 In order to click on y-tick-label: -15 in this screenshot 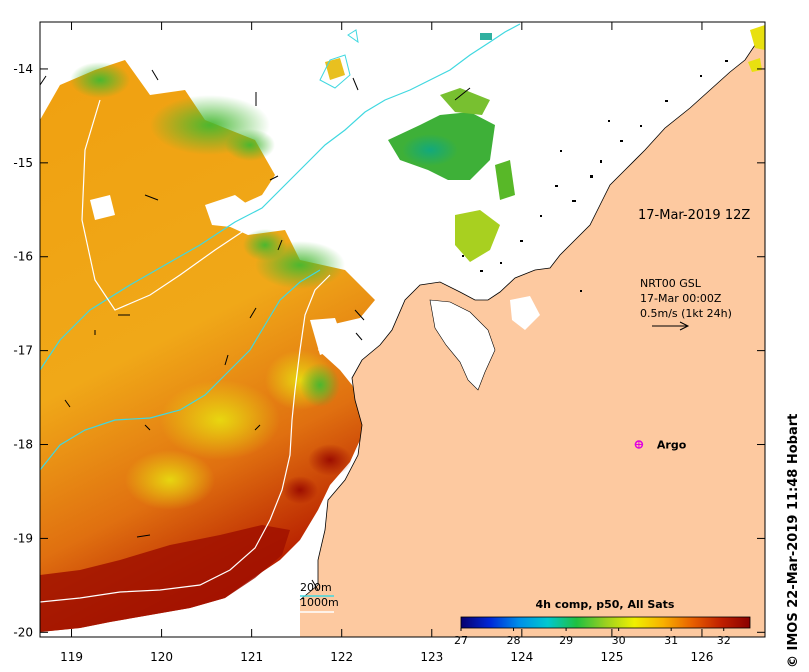, I will do `click(23, 163)`.